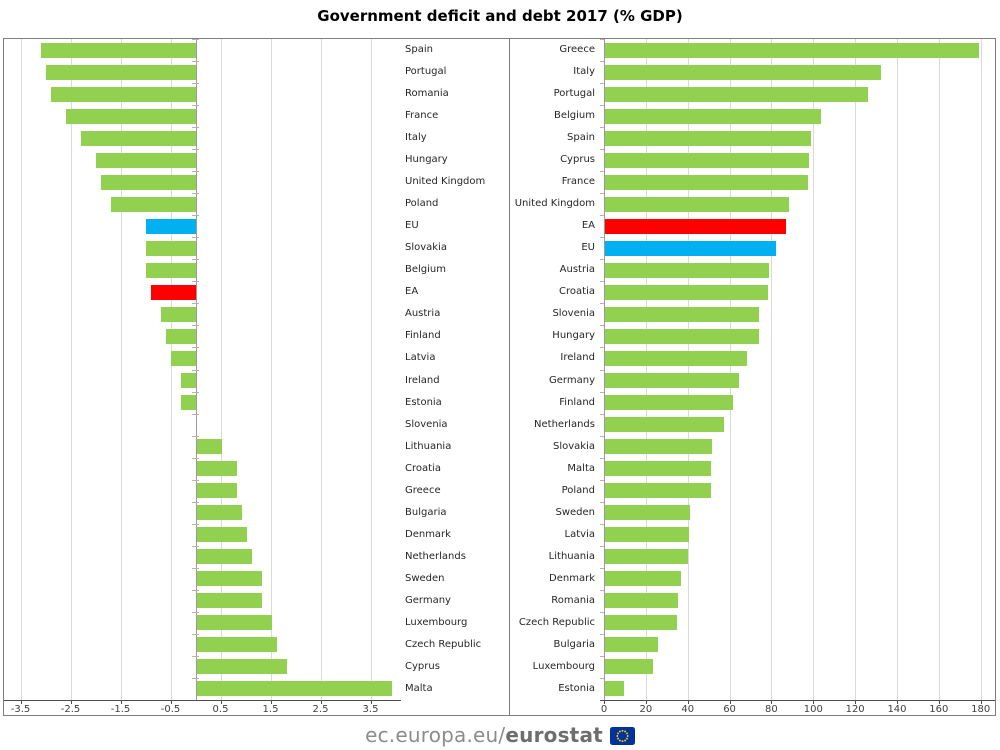 The width and height of the screenshot is (1000, 750). Describe the element at coordinates (153, 204) in the screenshot. I see `deficit-bar-poland` at that location.